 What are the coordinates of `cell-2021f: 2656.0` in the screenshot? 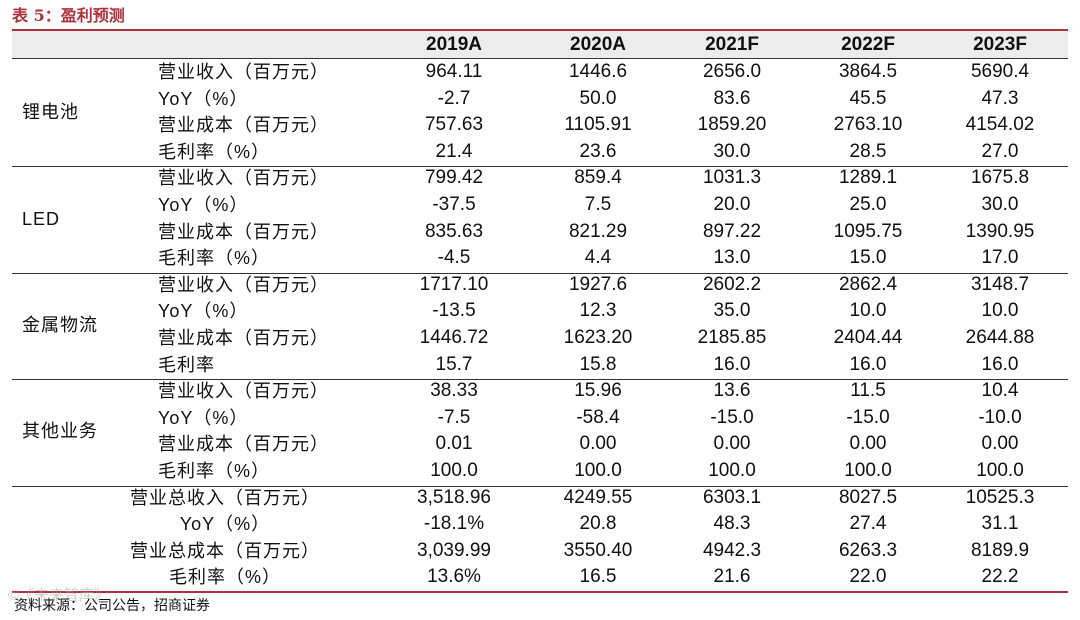 It's located at (732, 71).